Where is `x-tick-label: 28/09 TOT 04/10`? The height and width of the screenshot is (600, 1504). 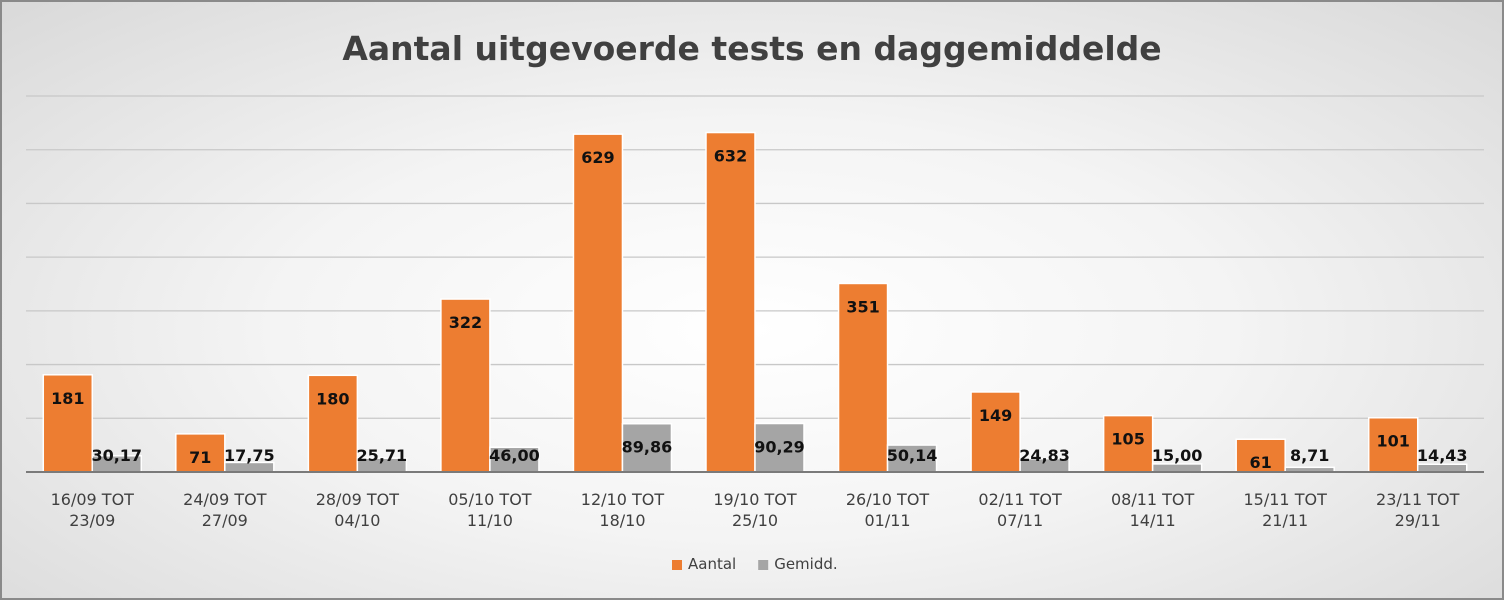 x-tick-label: 28/09 TOT 04/10 is located at coordinates (358, 510).